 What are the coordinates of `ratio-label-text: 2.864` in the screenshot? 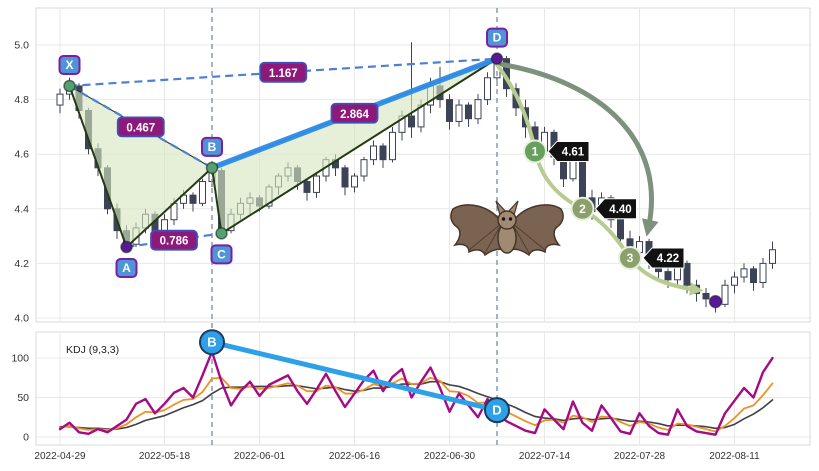 It's located at (354, 115).